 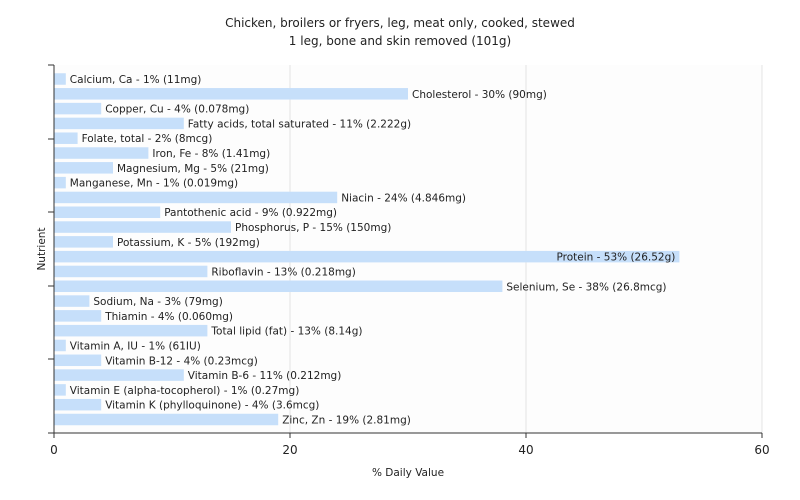 What do you see at coordinates (193, 169) in the screenshot?
I see `bar-label-6: Magnesium, Mg - 5% (21mg)` at bounding box center [193, 169].